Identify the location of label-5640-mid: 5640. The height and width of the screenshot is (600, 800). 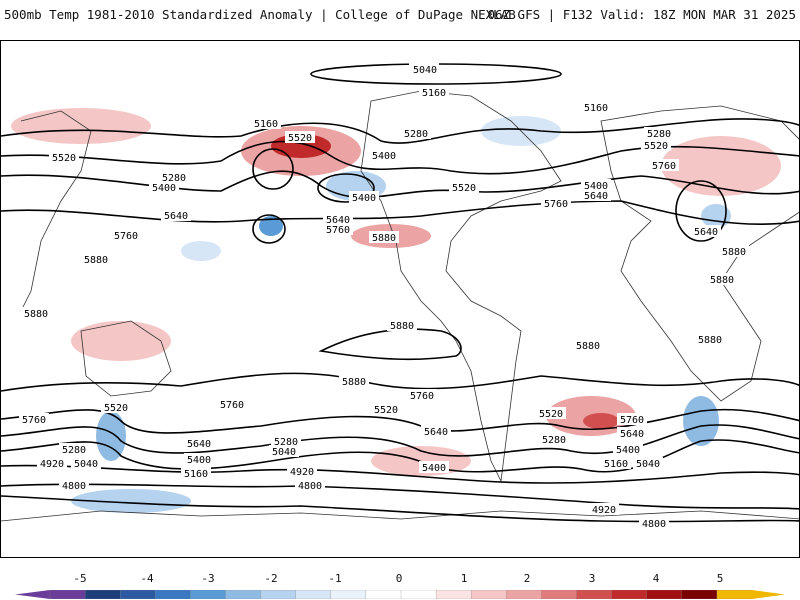
(338, 220).